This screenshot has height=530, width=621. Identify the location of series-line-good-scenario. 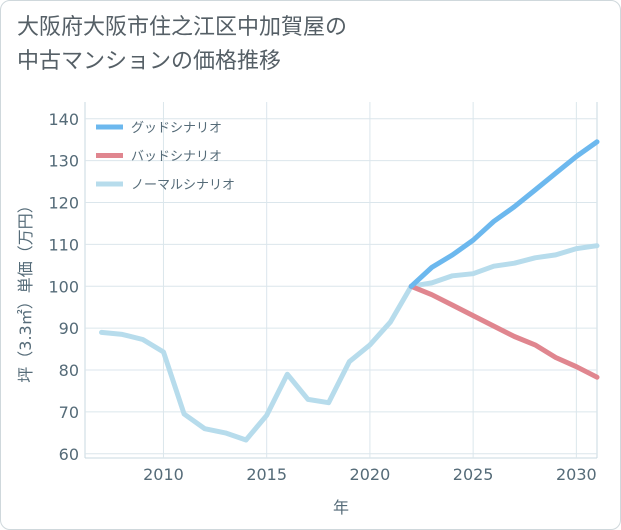
(504, 214).